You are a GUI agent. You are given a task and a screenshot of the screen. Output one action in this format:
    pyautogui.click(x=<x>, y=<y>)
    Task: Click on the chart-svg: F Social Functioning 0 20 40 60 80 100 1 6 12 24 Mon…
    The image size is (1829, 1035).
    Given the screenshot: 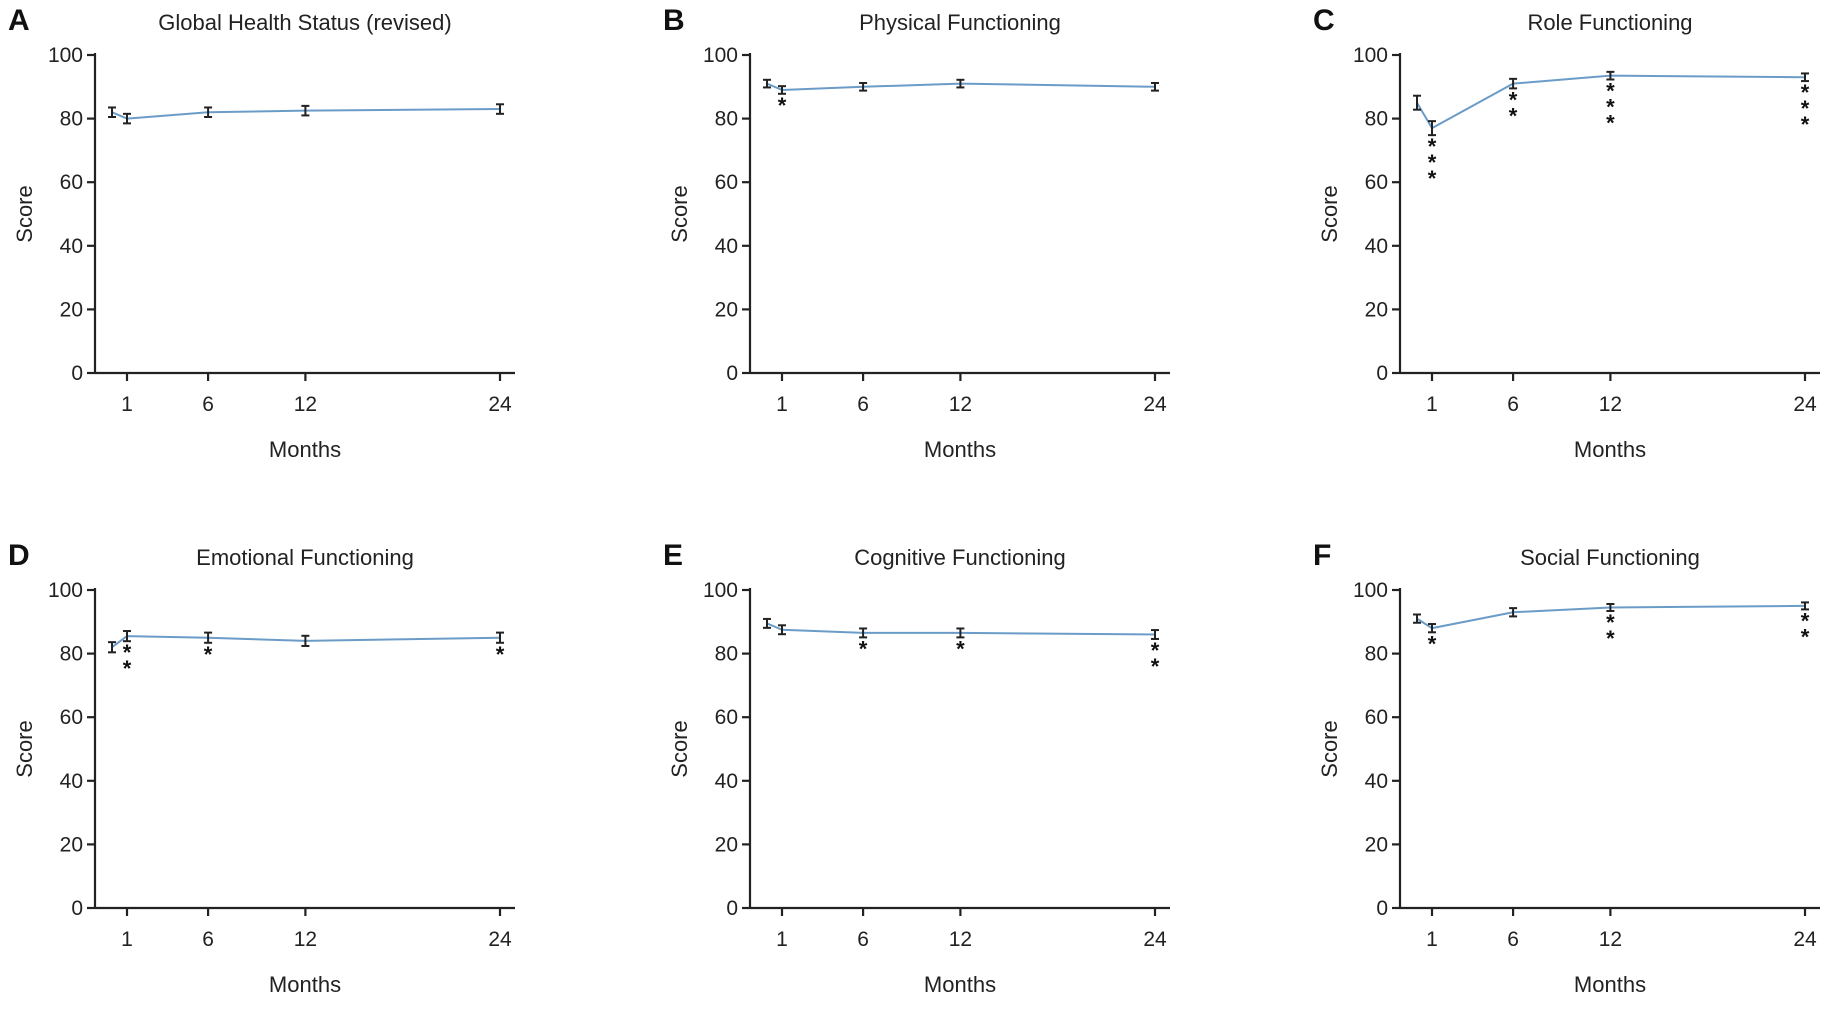 What is the action you would take?
    pyautogui.click(x=1566, y=768)
    